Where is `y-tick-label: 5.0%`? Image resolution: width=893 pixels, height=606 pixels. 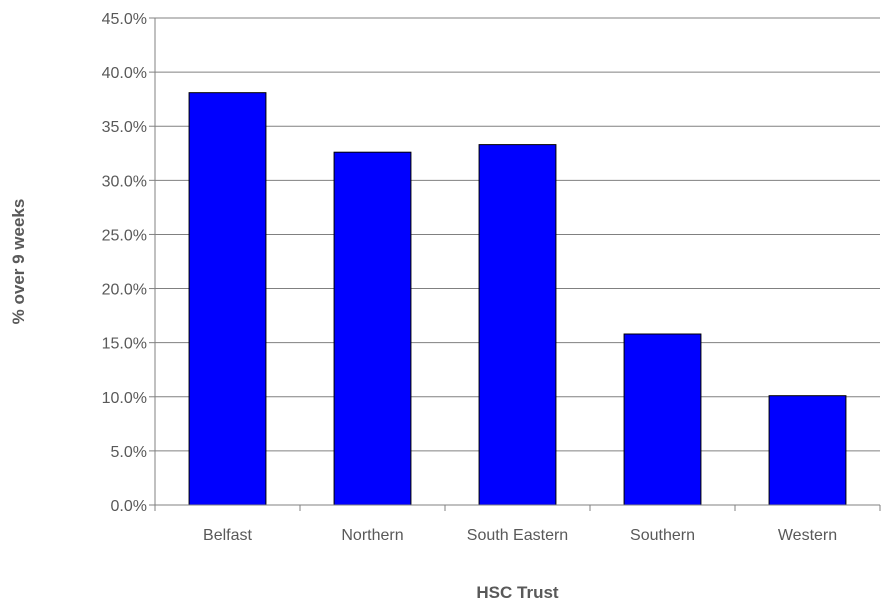 y-tick-label: 5.0% is located at coordinates (129, 452).